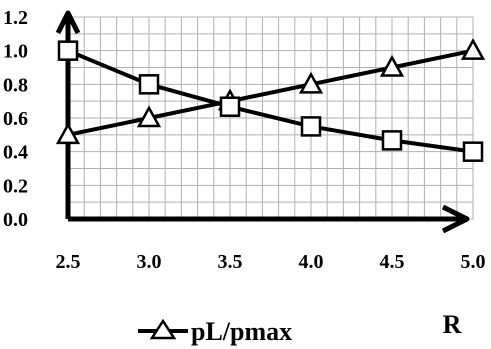  I want to click on x-tick-label: 2.5, so click(68, 262).